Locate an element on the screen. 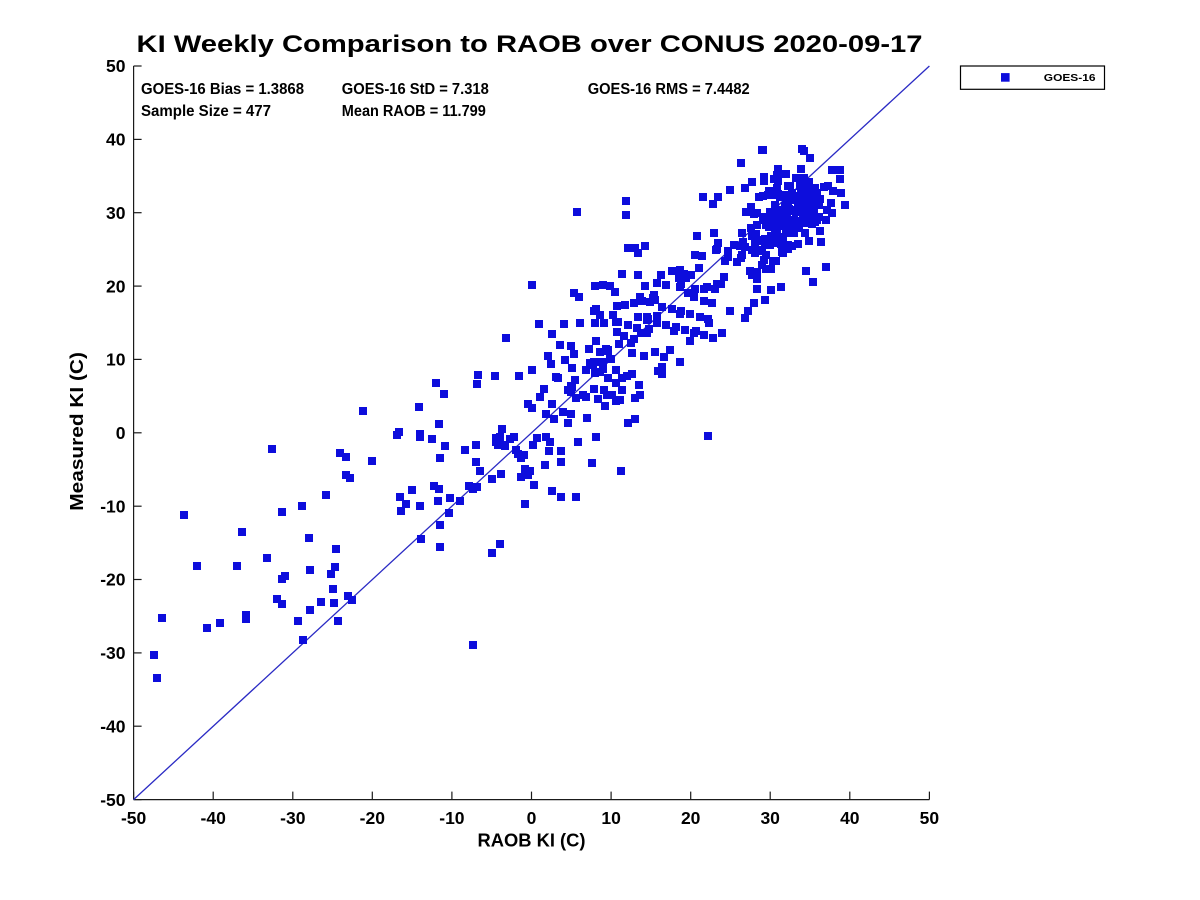 This screenshot has width=1200, height=900. svg-text: GOES-16 is located at coordinates (1070, 78).